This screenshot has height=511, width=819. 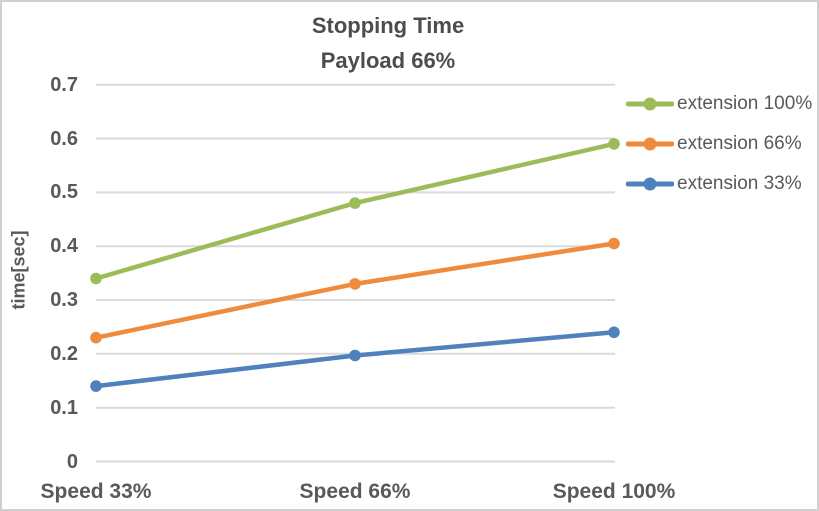 I want to click on y-tick-label: 0.2, so click(x=64, y=354).